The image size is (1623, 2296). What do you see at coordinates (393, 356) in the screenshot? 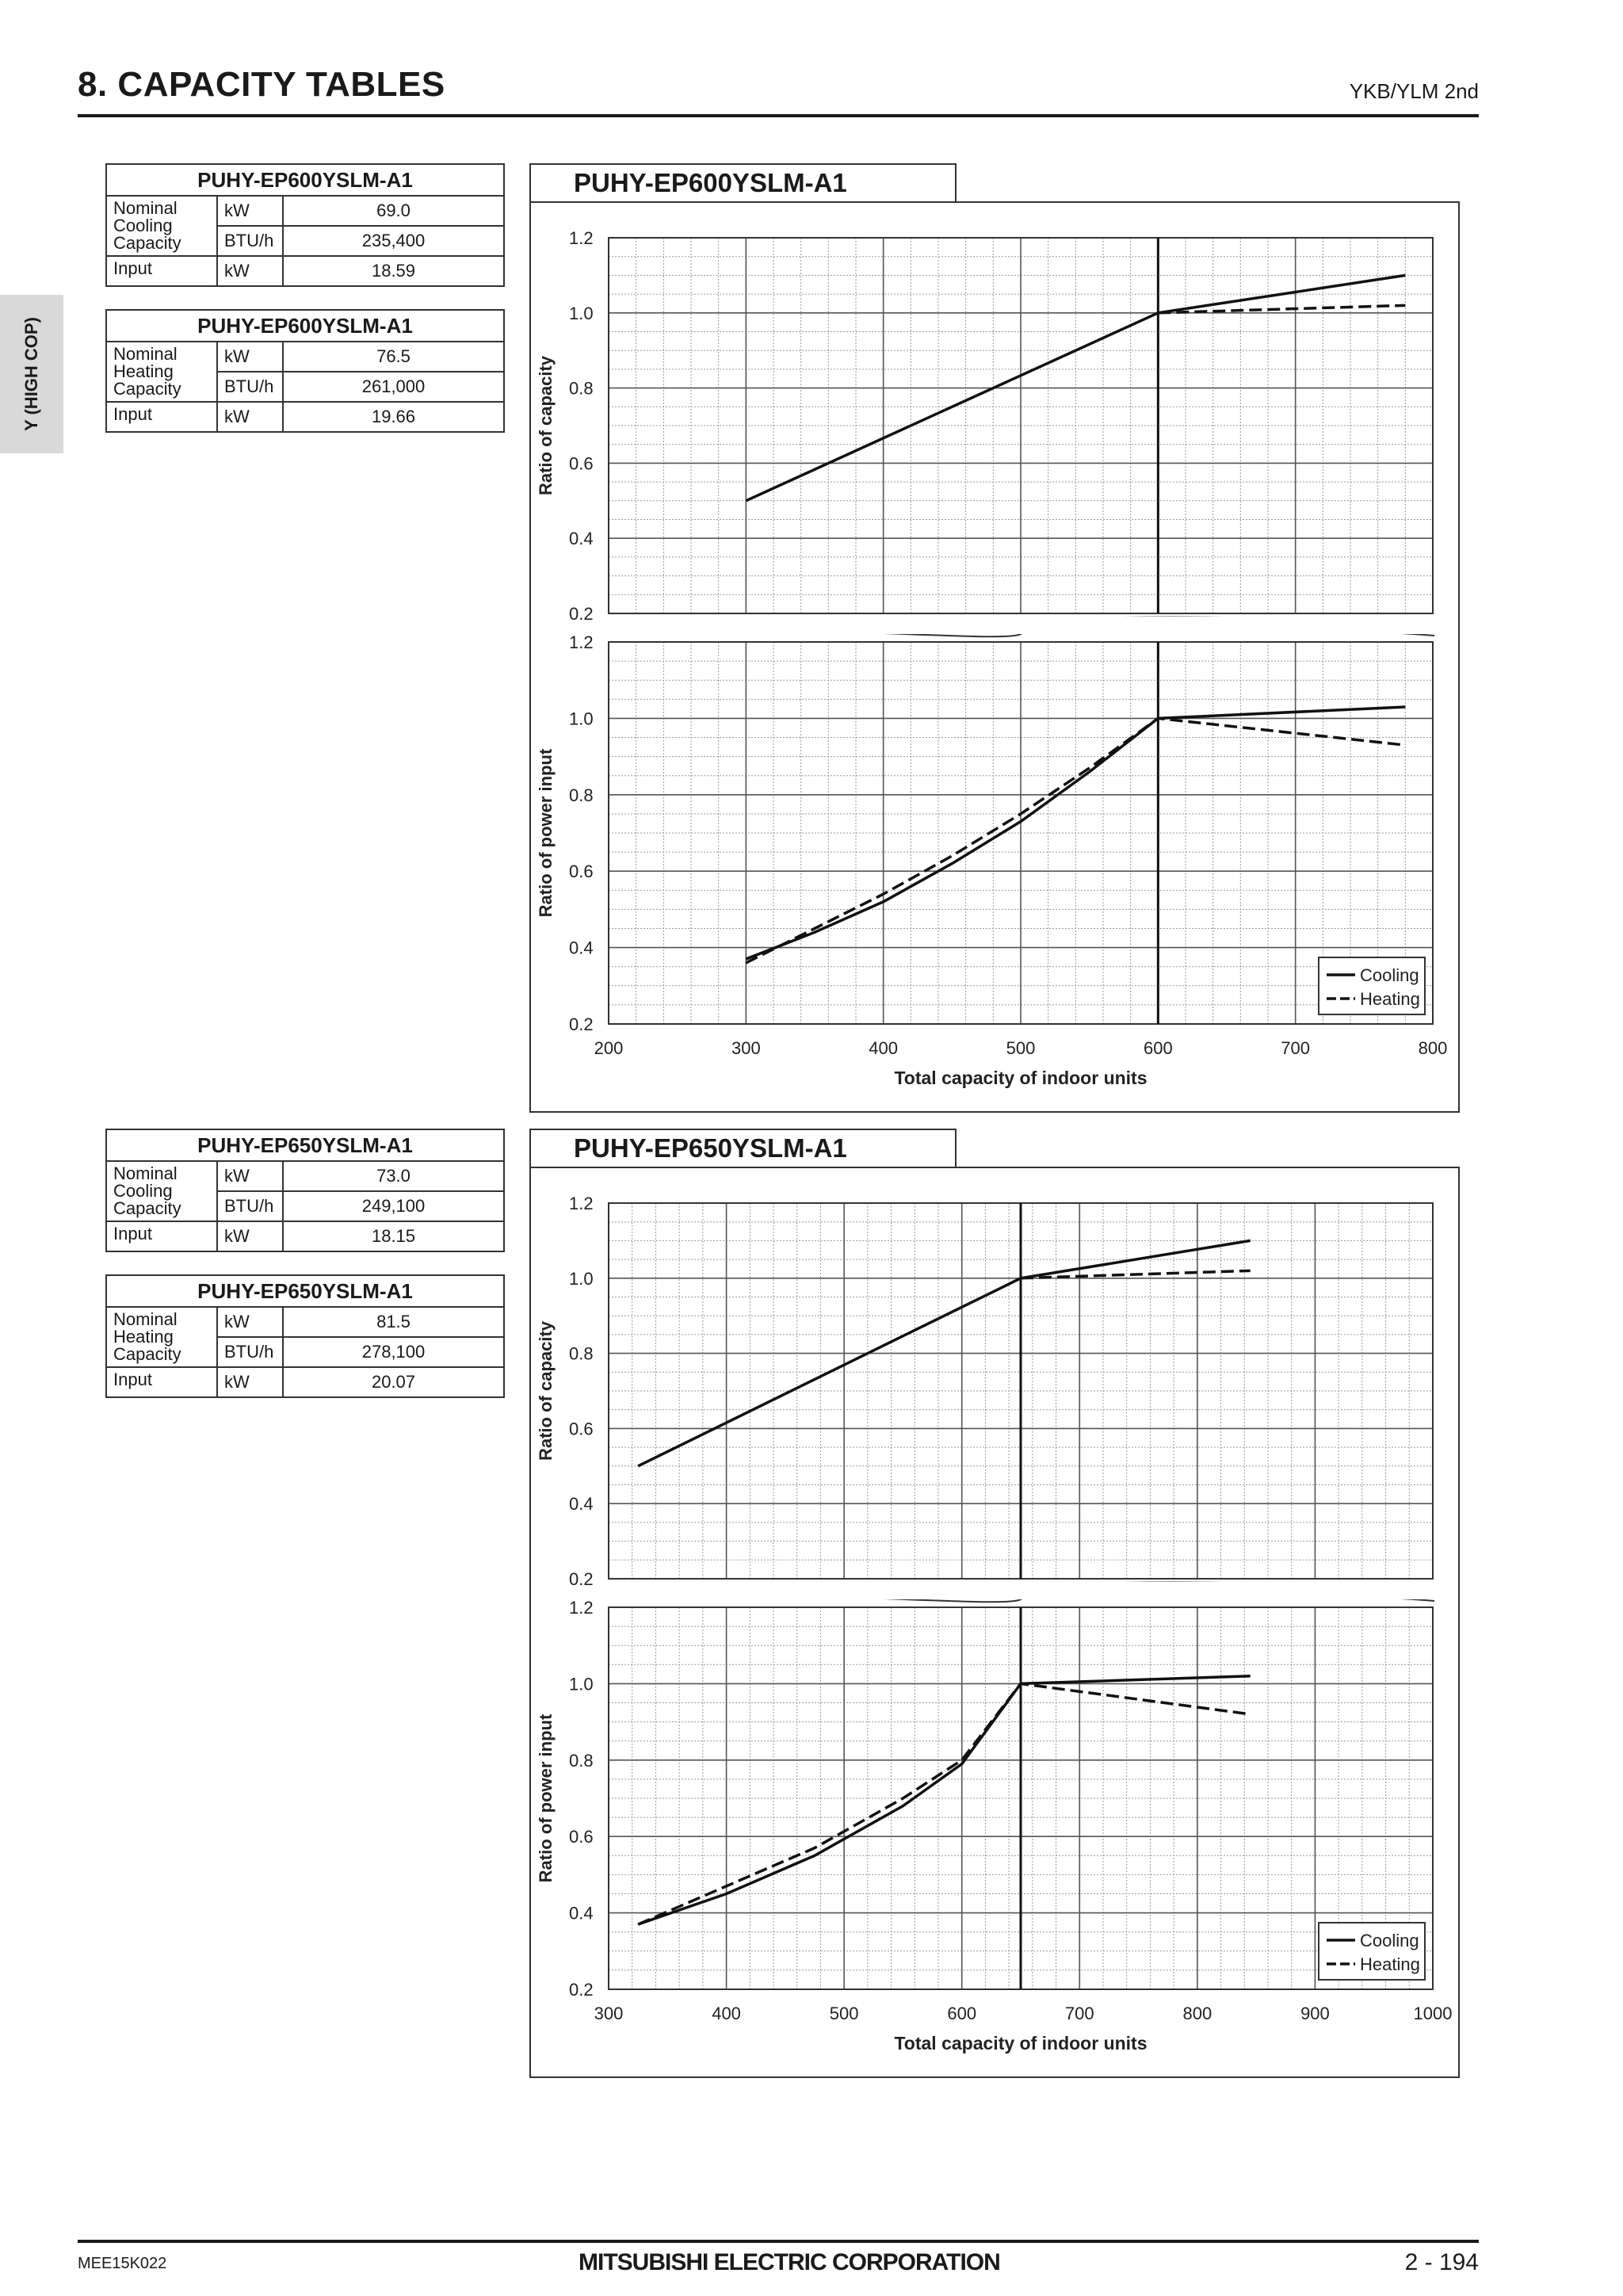
I see `table-value: 76.5` at bounding box center [393, 356].